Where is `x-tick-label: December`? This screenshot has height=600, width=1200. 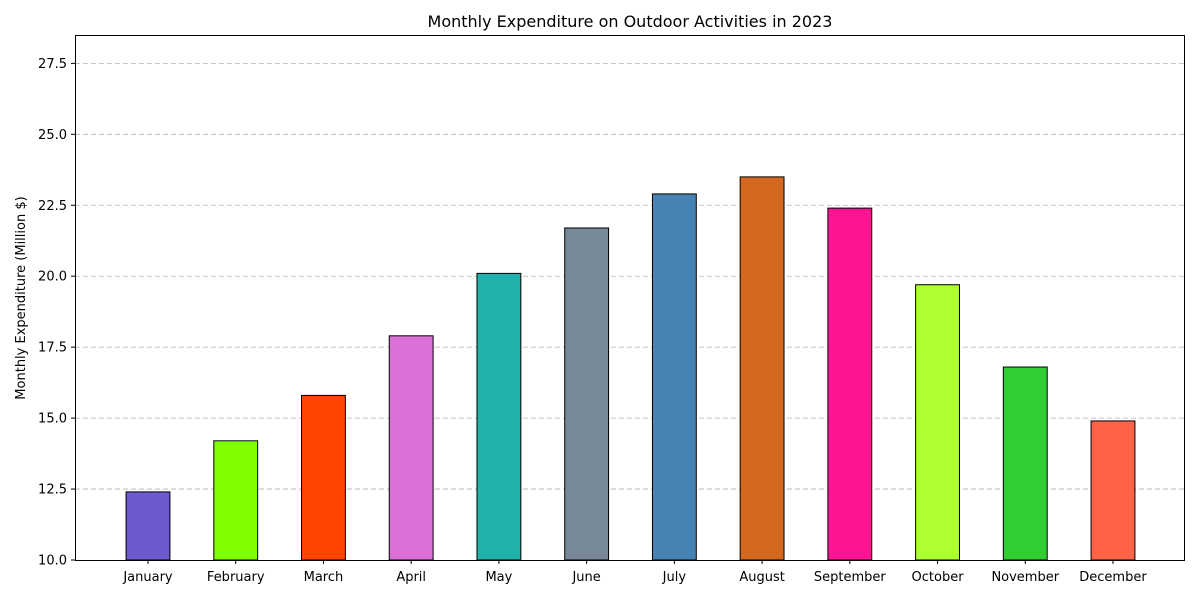
x-tick-label: December is located at coordinates (1113, 577).